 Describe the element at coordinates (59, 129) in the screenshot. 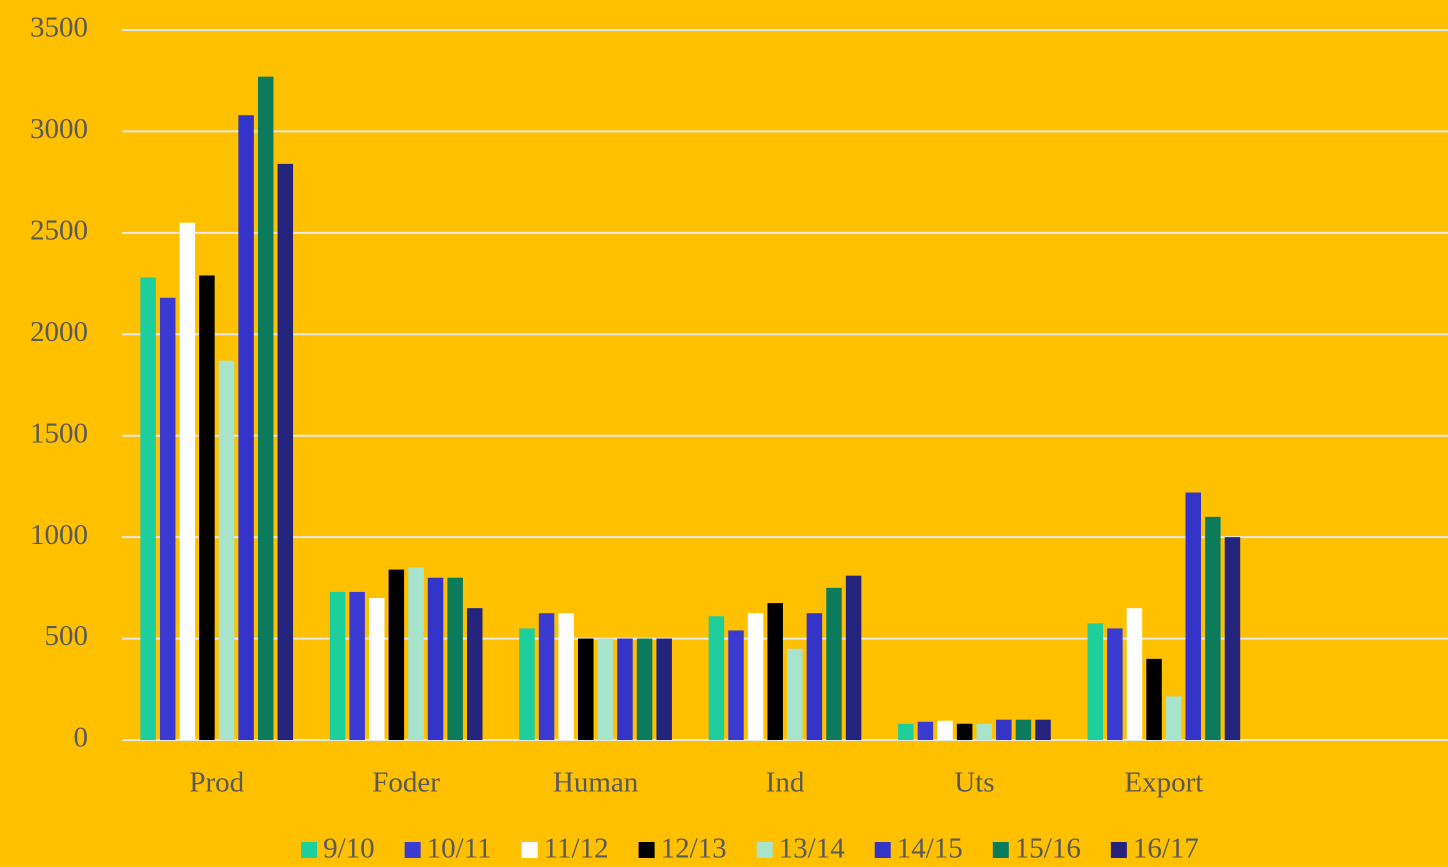

I see `y-tick-label: 3000` at that location.